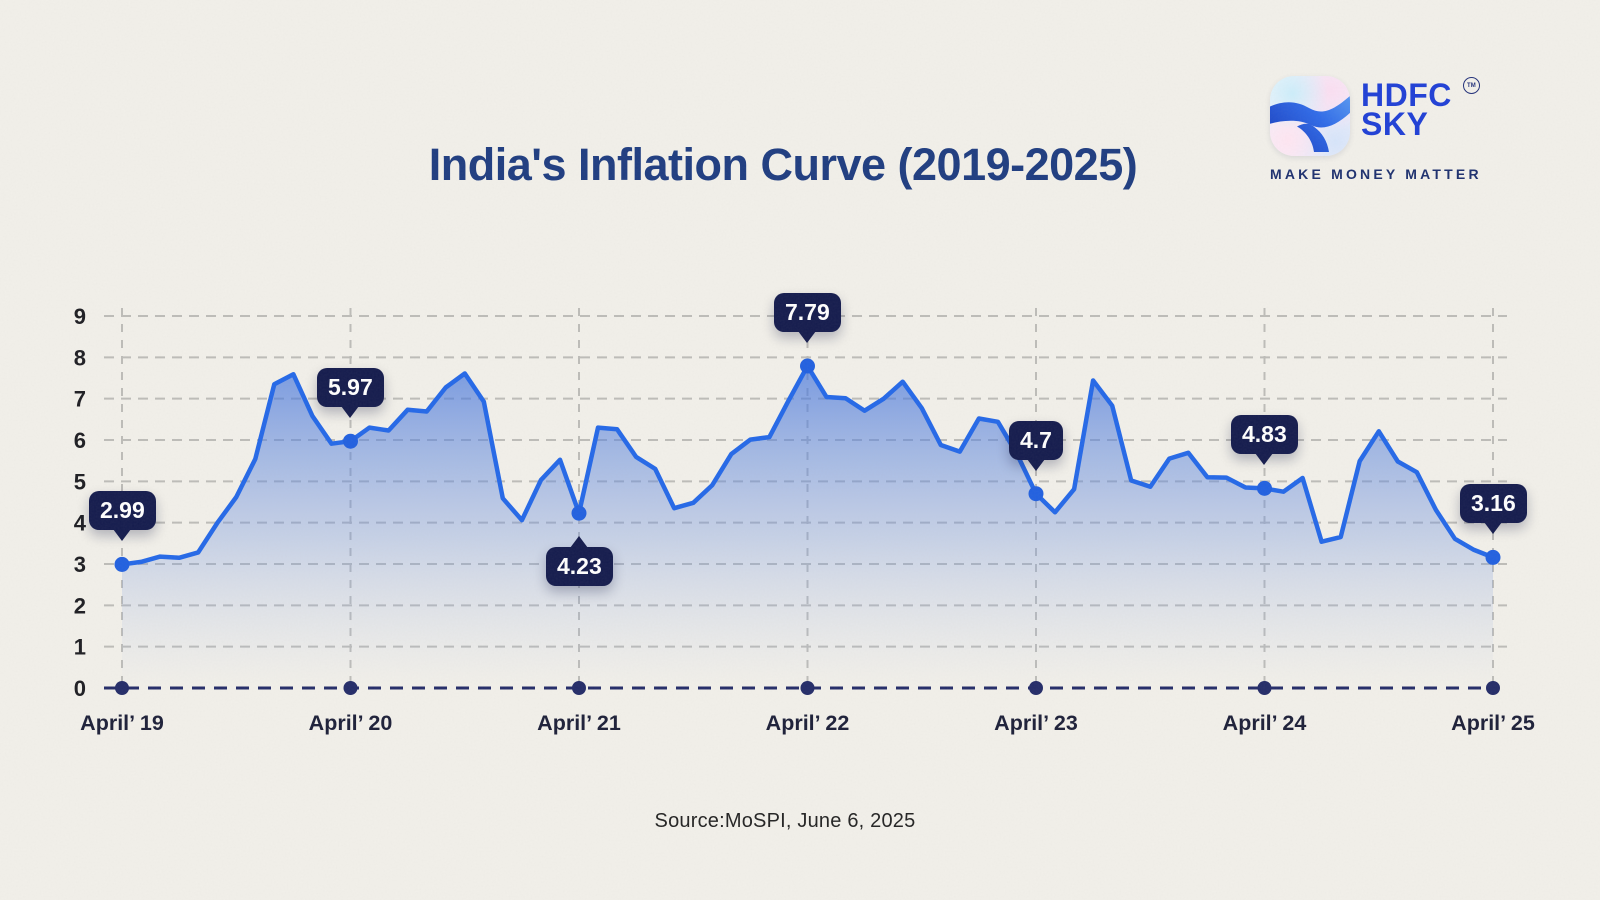 This screenshot has height=900, width=1600. I want to click on y-tick-label: 9, so click(80, 316).